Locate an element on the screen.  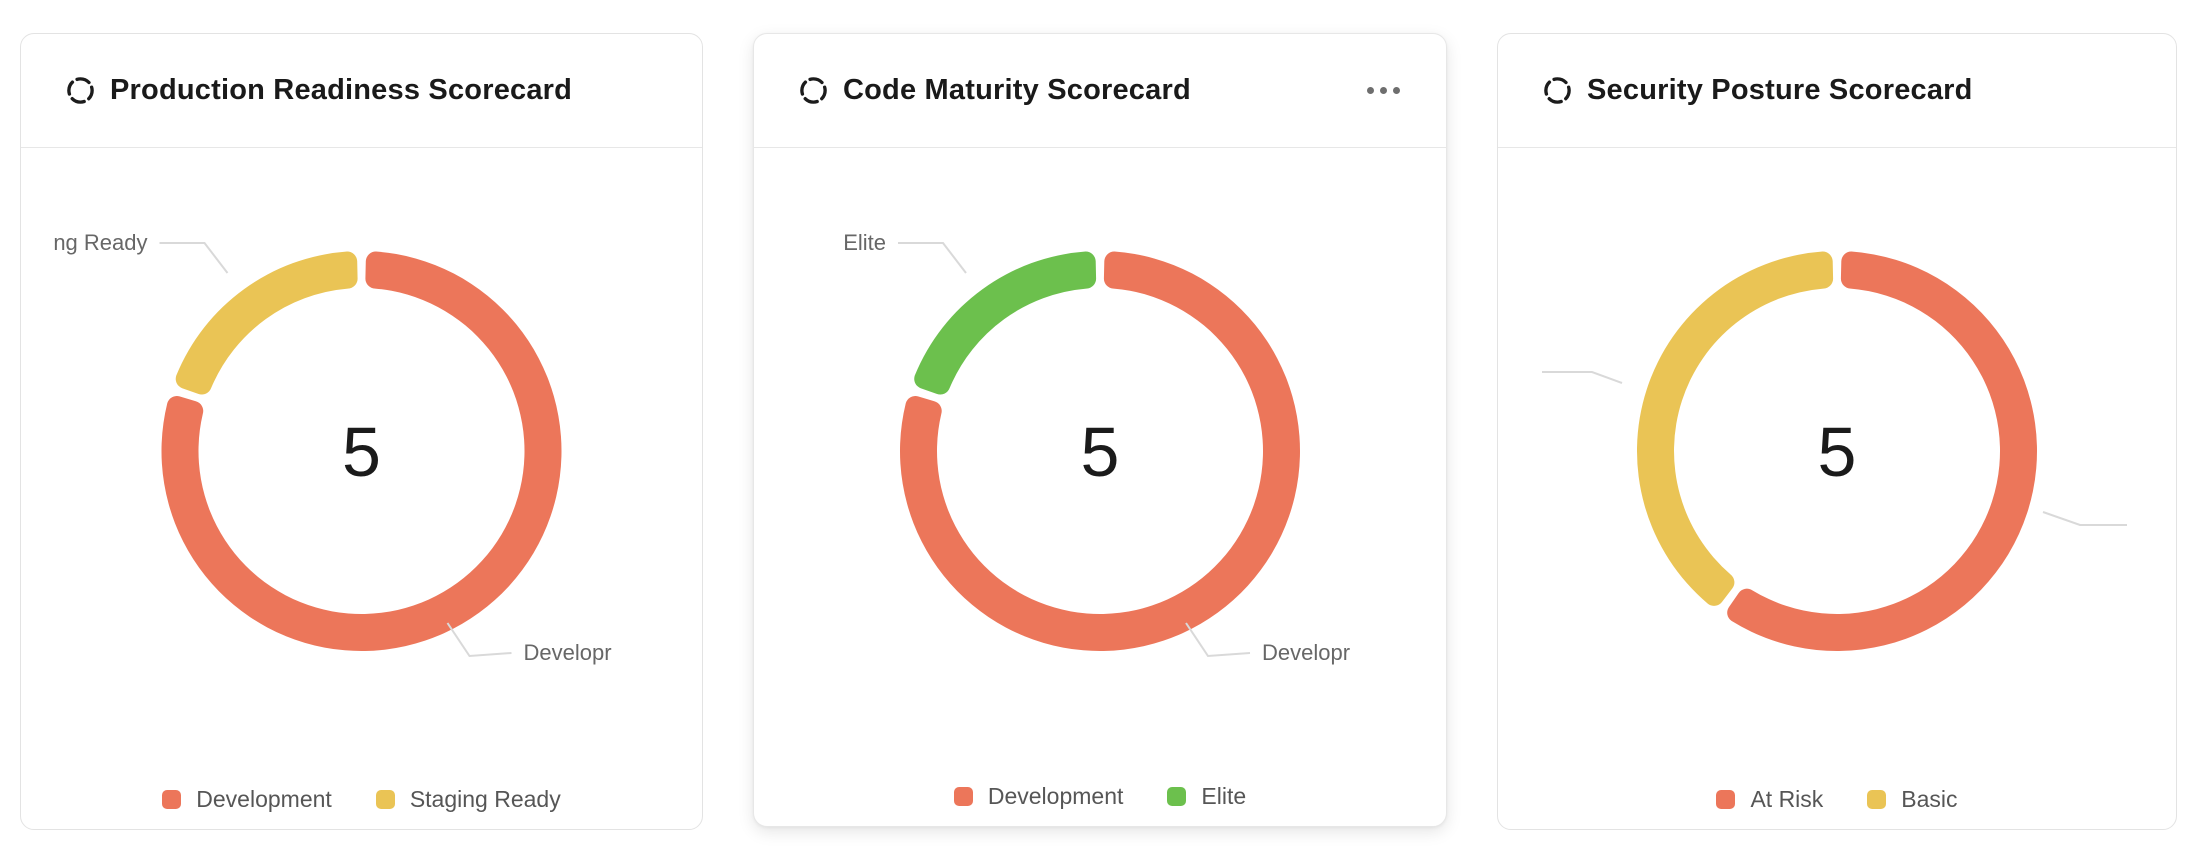
card-menu-button is located at coordinates (1383, 90).